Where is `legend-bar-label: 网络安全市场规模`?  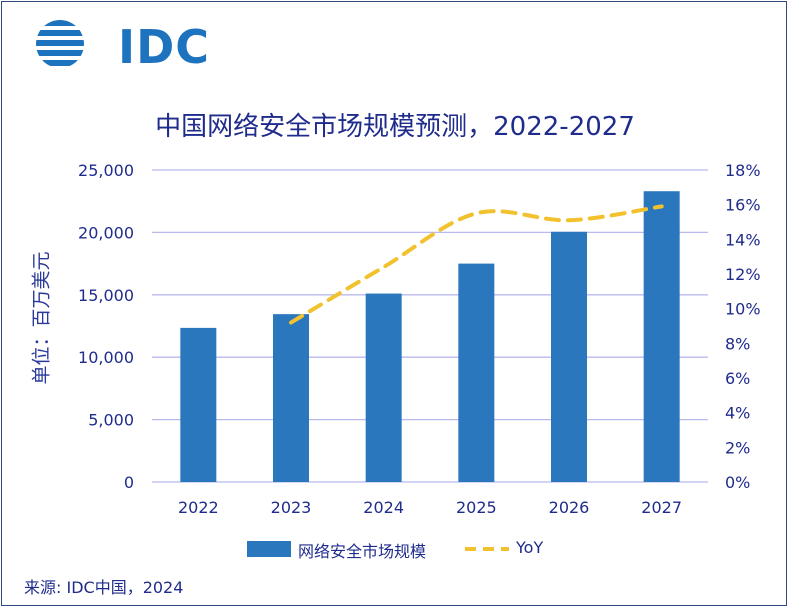
legend-bar-label: 网络安全市场规模 is located at coordinates (362, 551).